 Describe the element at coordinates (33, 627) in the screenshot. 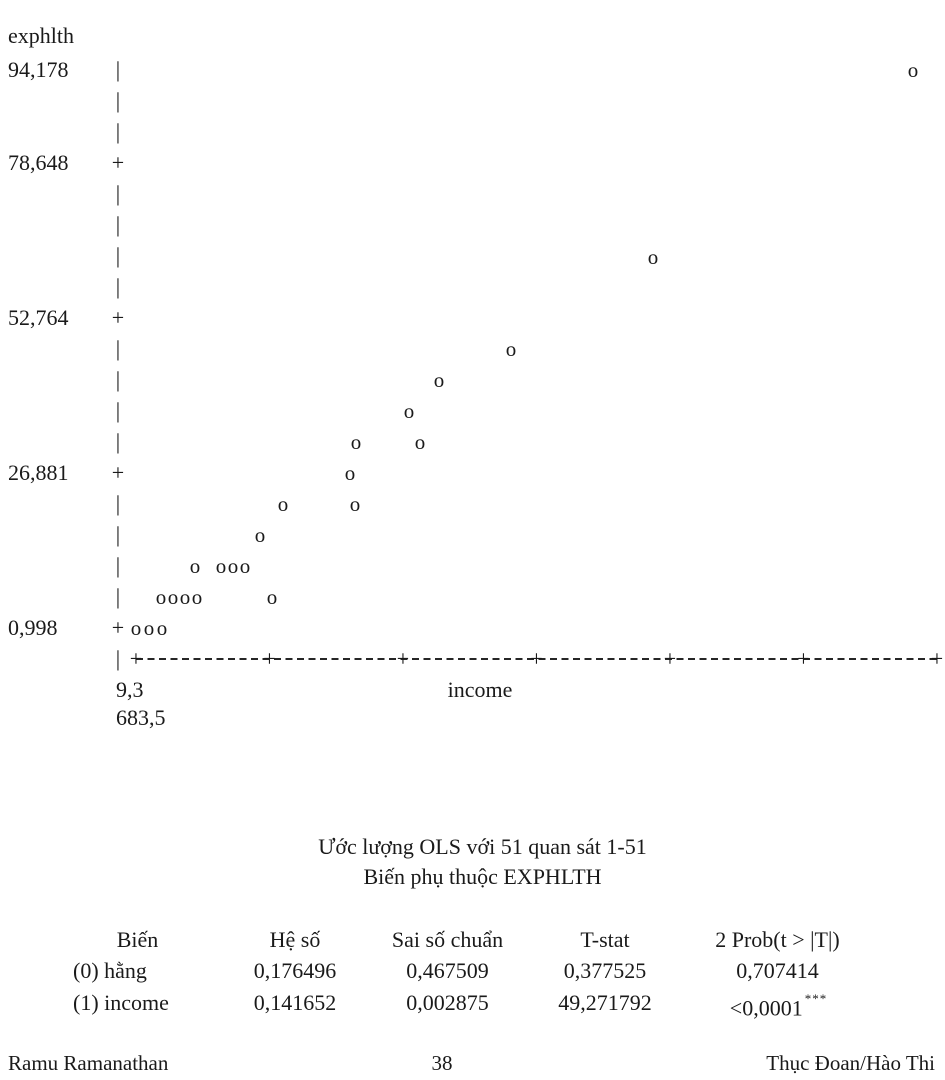

I see `y-tick-label: 0,998` at that location.